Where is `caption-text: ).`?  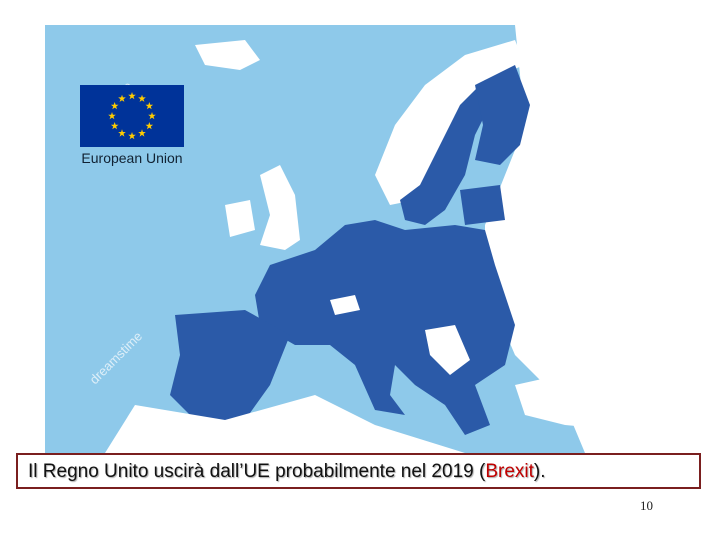
caption-text: ). is located at coordinates (539, 471).